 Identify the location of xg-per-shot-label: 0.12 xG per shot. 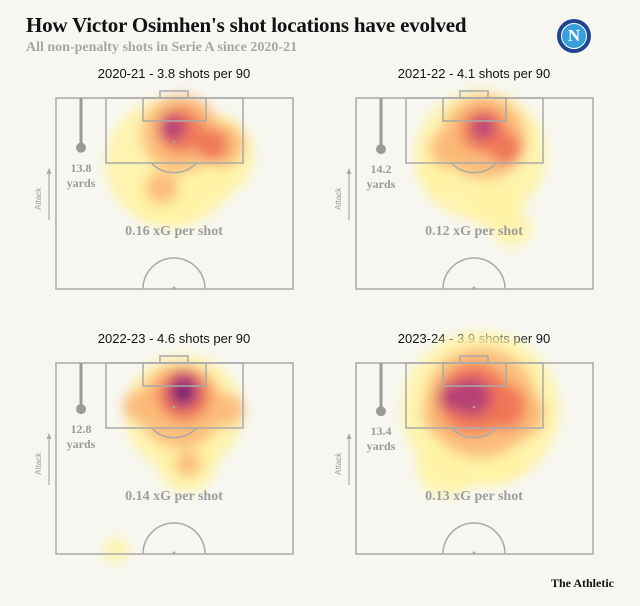
(474, 231).